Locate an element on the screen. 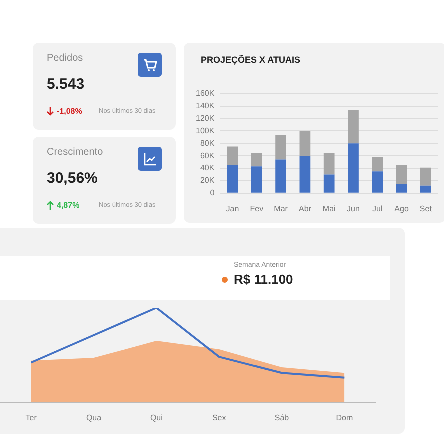  text: Pedidos is located at coordinates (65, 58).